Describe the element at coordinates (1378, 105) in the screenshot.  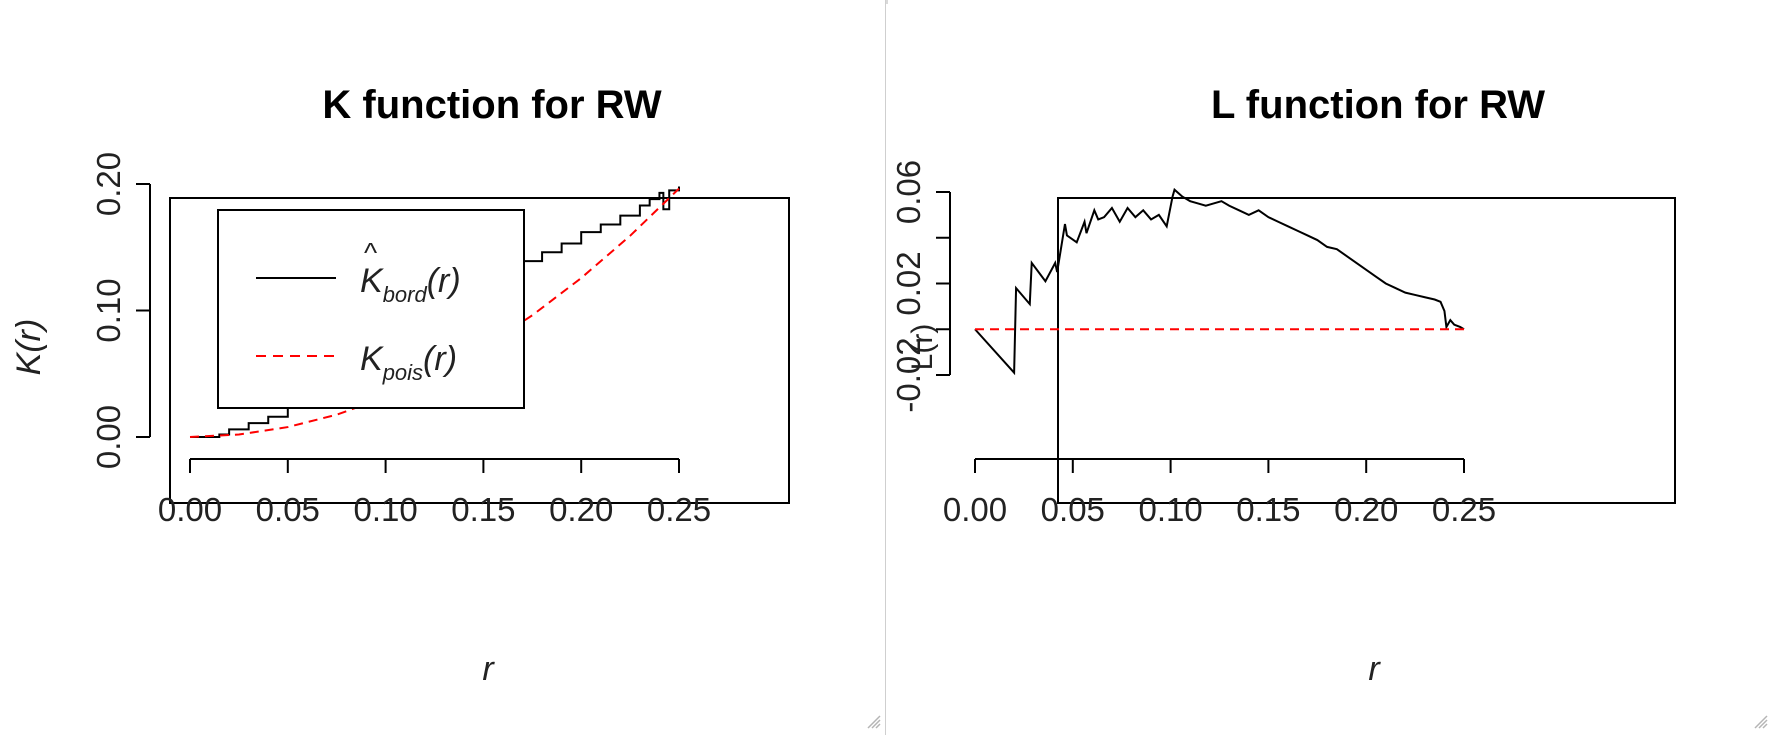
I see `chart-title: L function for RW` at that location.